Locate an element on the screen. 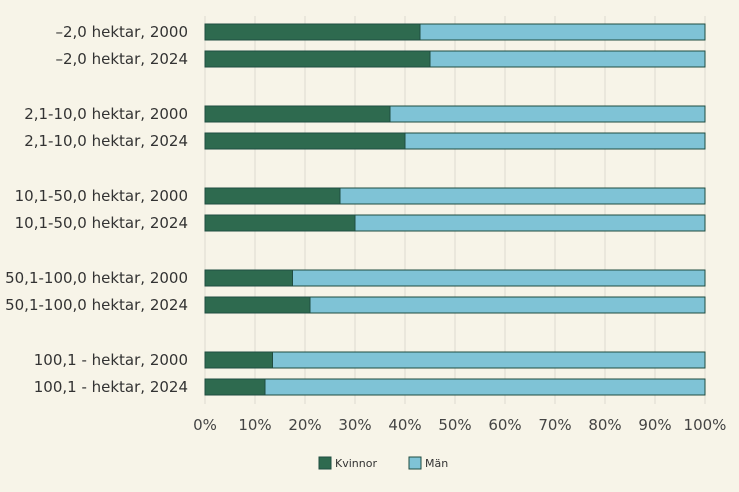  category-label: 10,1-50,0 hektar, 2000 is located at coordinates (101, 196).